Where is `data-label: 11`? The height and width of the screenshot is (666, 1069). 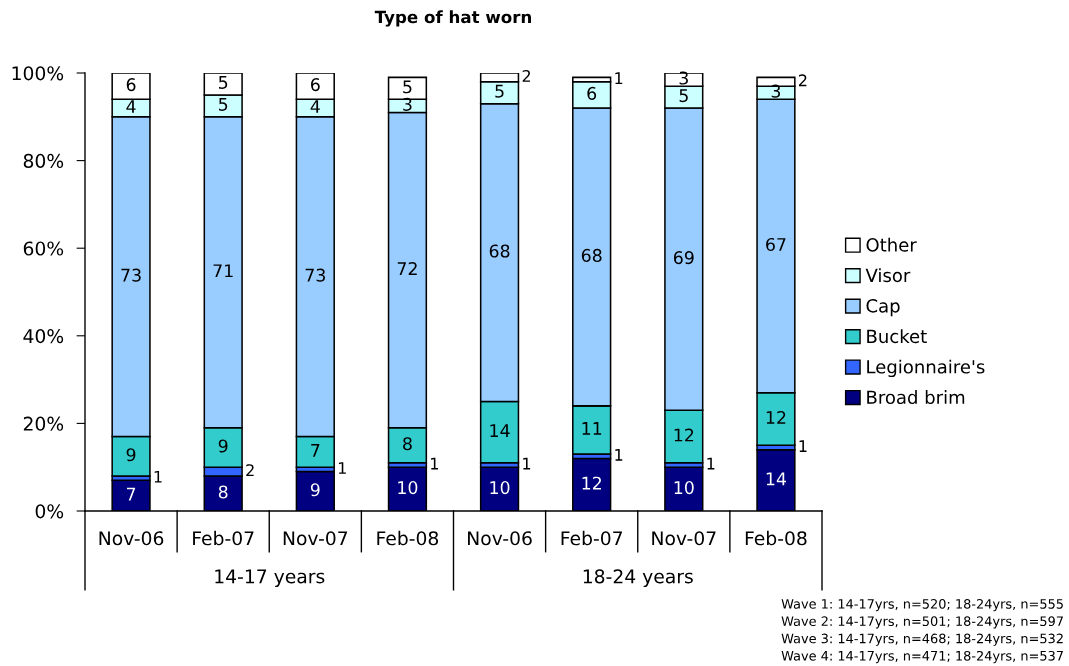
data-label: 11 is located at coordinates (592, 428).